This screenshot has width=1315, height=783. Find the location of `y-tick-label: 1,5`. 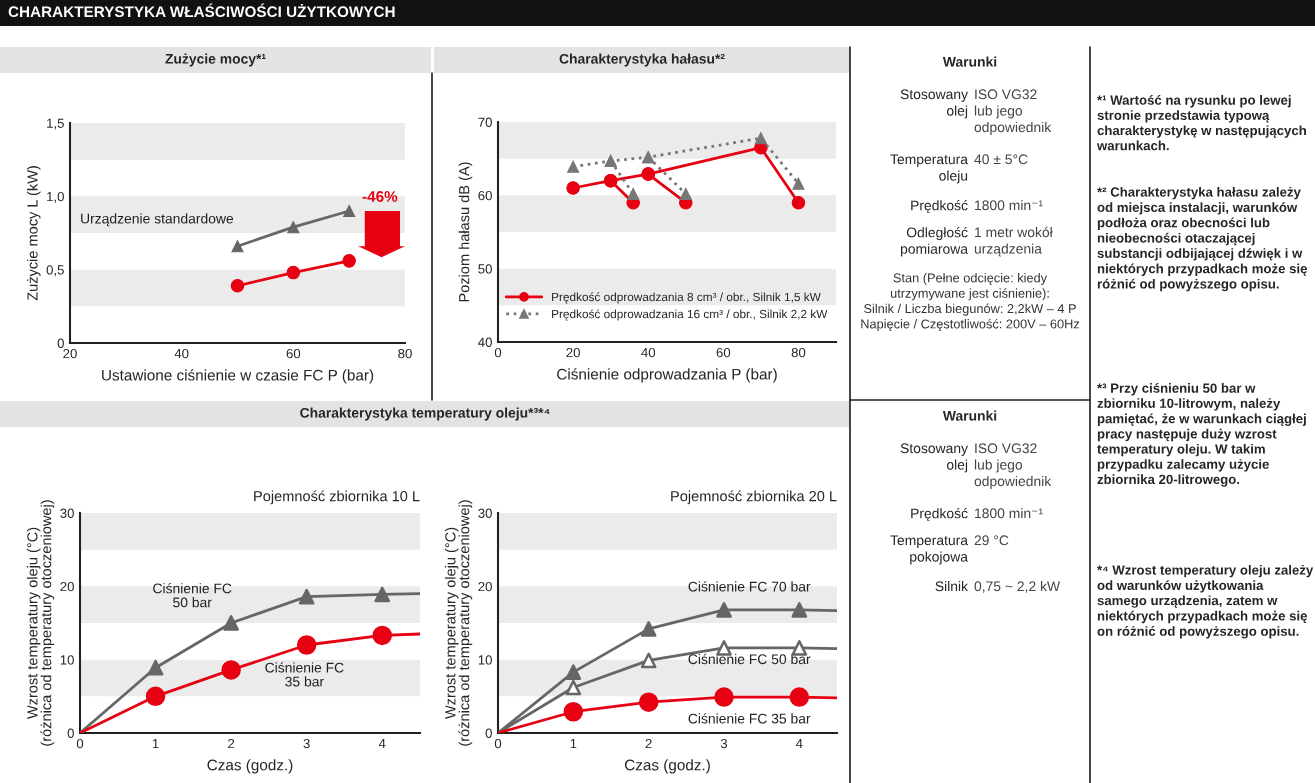

y-tick-label: 1,5 is located at coordinates (55, 124).